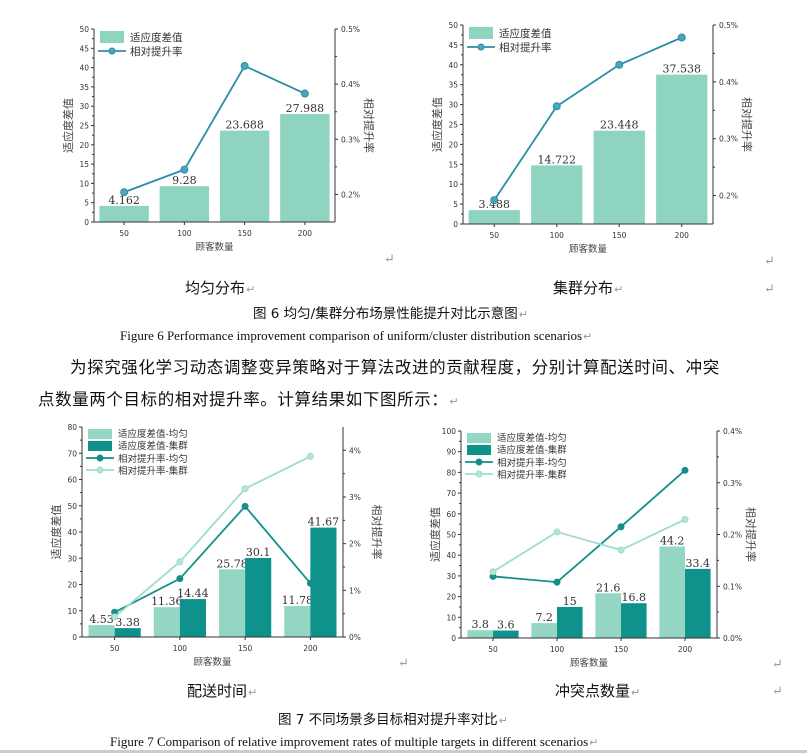 Image resolution: width=807 pixels, height=753 pixels. What do you see at coordinates (453, 65) in the screenshot?
I see `y-tick-label: 40` at bounding box center [453, 65].